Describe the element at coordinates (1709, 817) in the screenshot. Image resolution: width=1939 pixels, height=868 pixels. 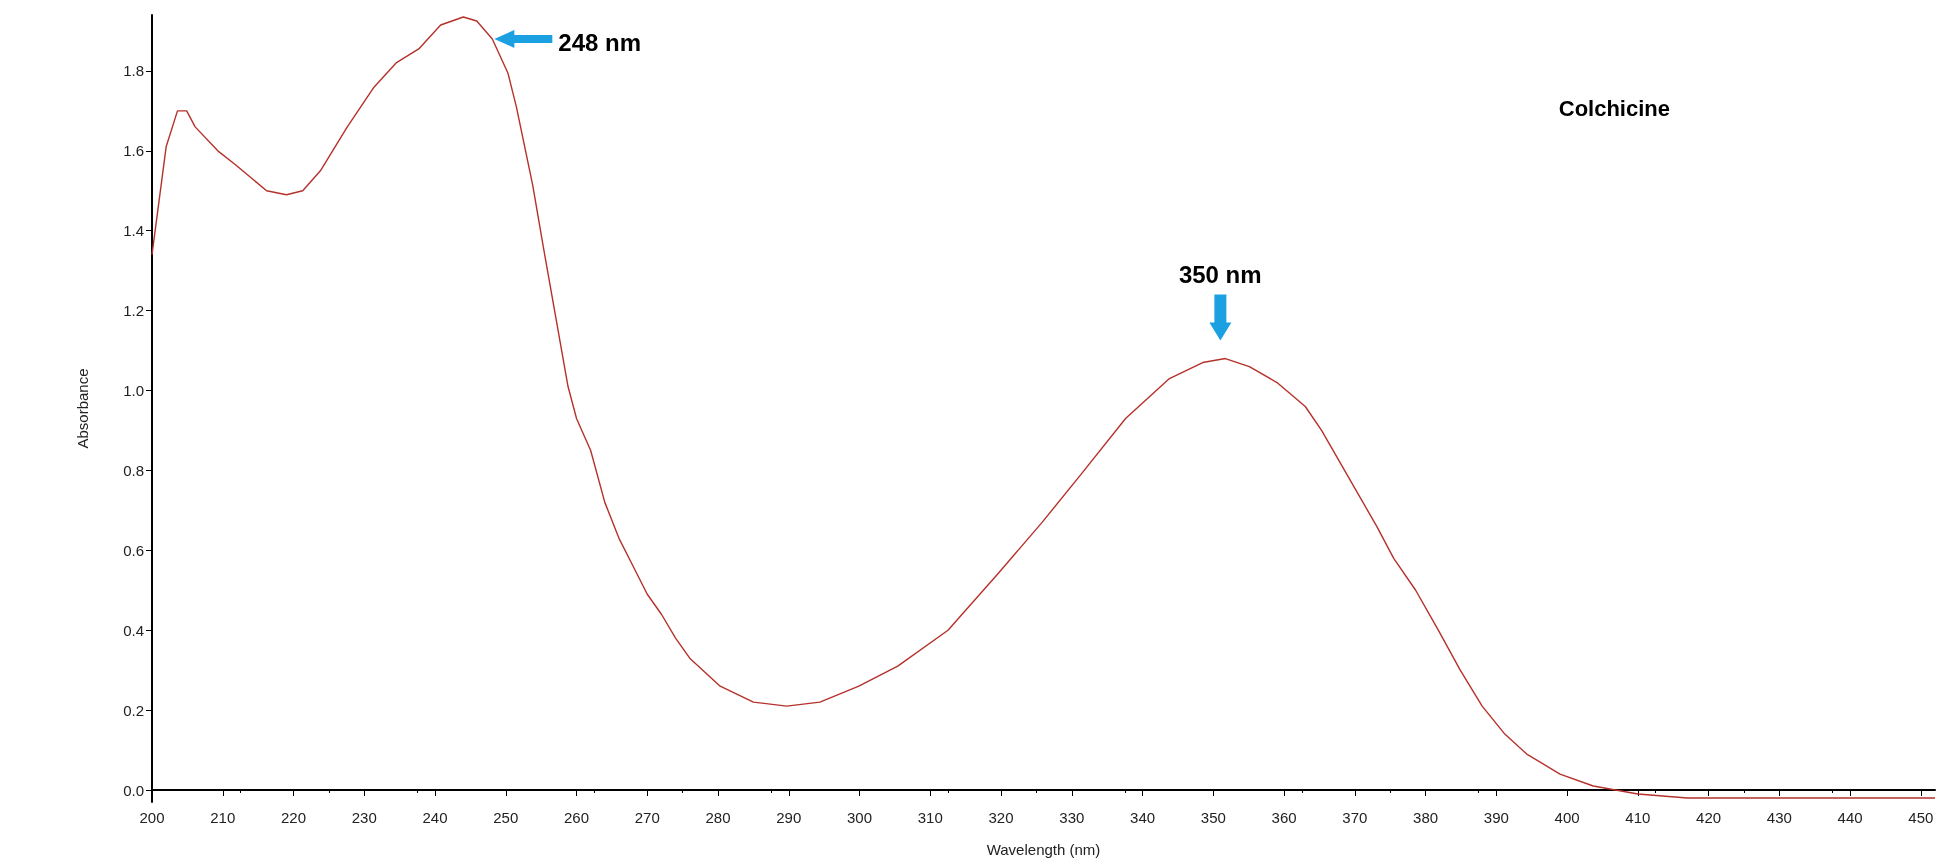
I see `x-tick-label: 420` at that location.